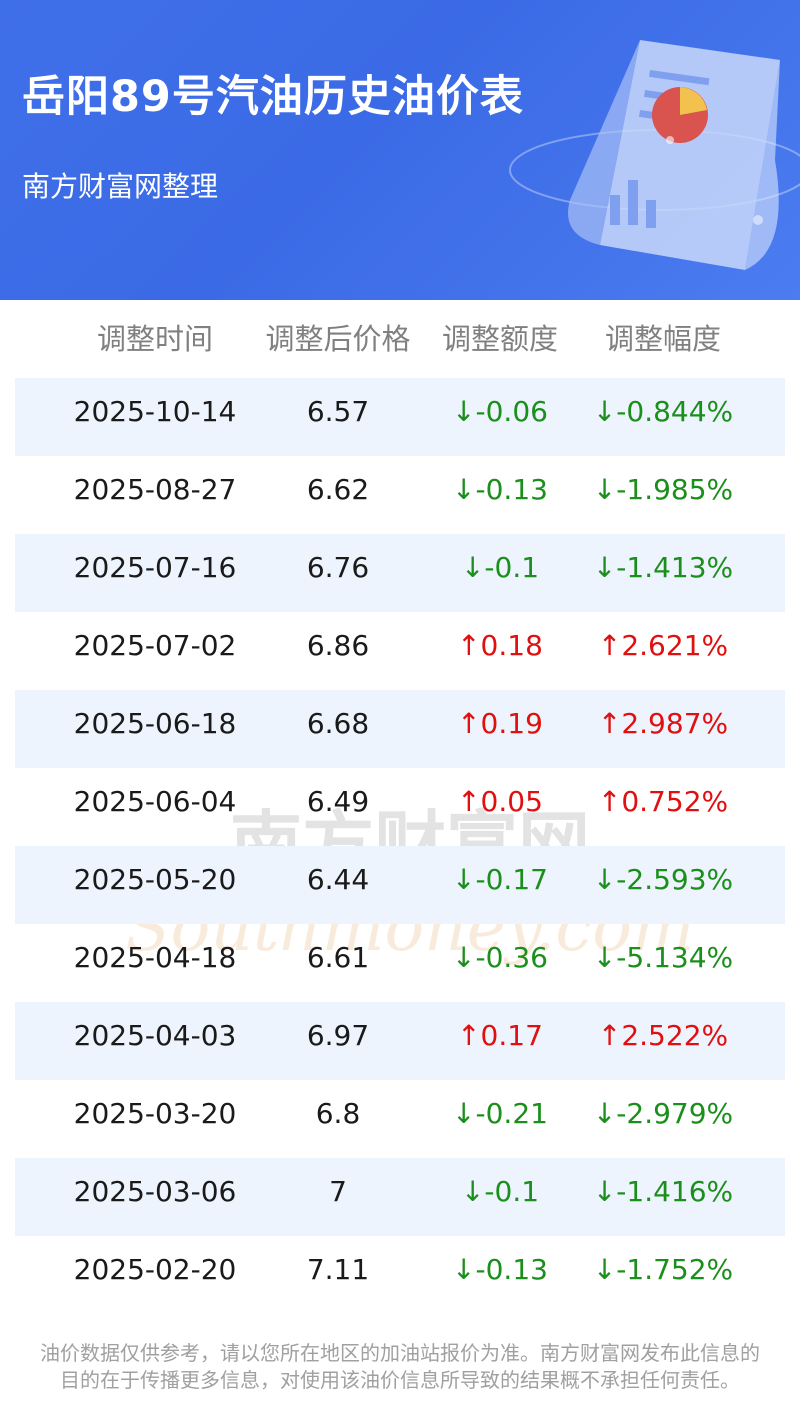 Image resolution: width=800 pixels, height=1426 pixels. I want to click on table-row: 2025-07-16 6.76 ↓-0.1 ↓-1.413%, so click(400, 573).